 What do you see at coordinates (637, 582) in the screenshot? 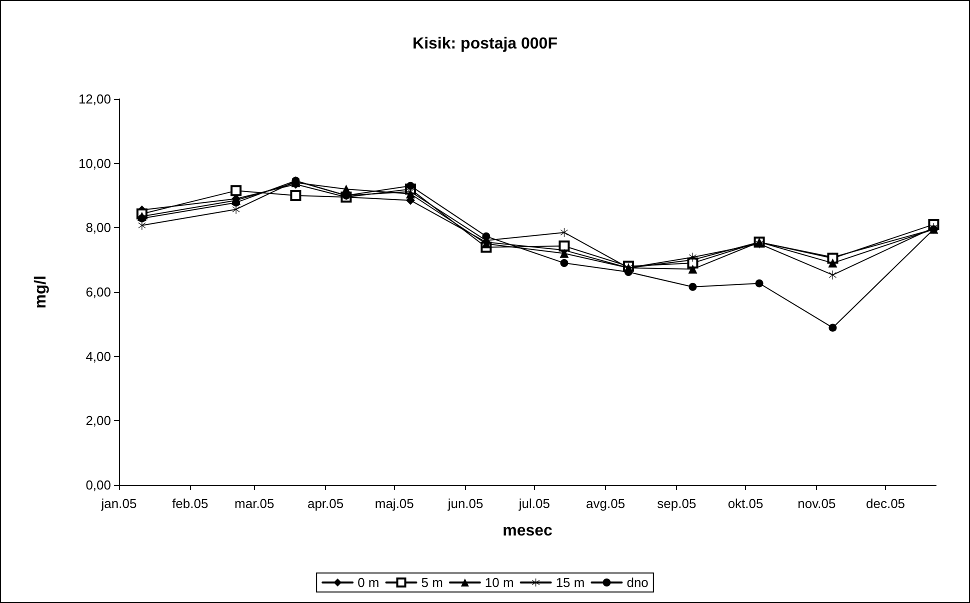
I see `legend-label: dno` at bounding box center [637, 582].